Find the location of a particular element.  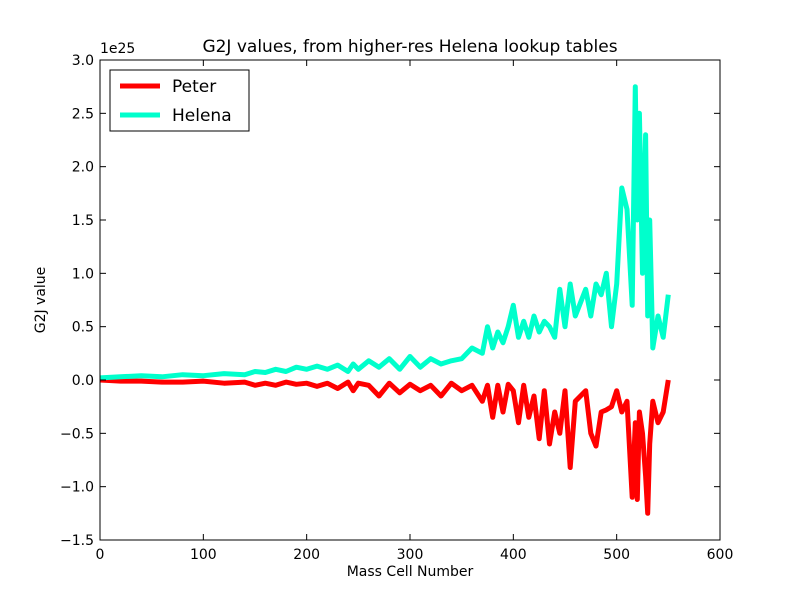

legend-label-helena: Helena is located at coordinates (202, 116).